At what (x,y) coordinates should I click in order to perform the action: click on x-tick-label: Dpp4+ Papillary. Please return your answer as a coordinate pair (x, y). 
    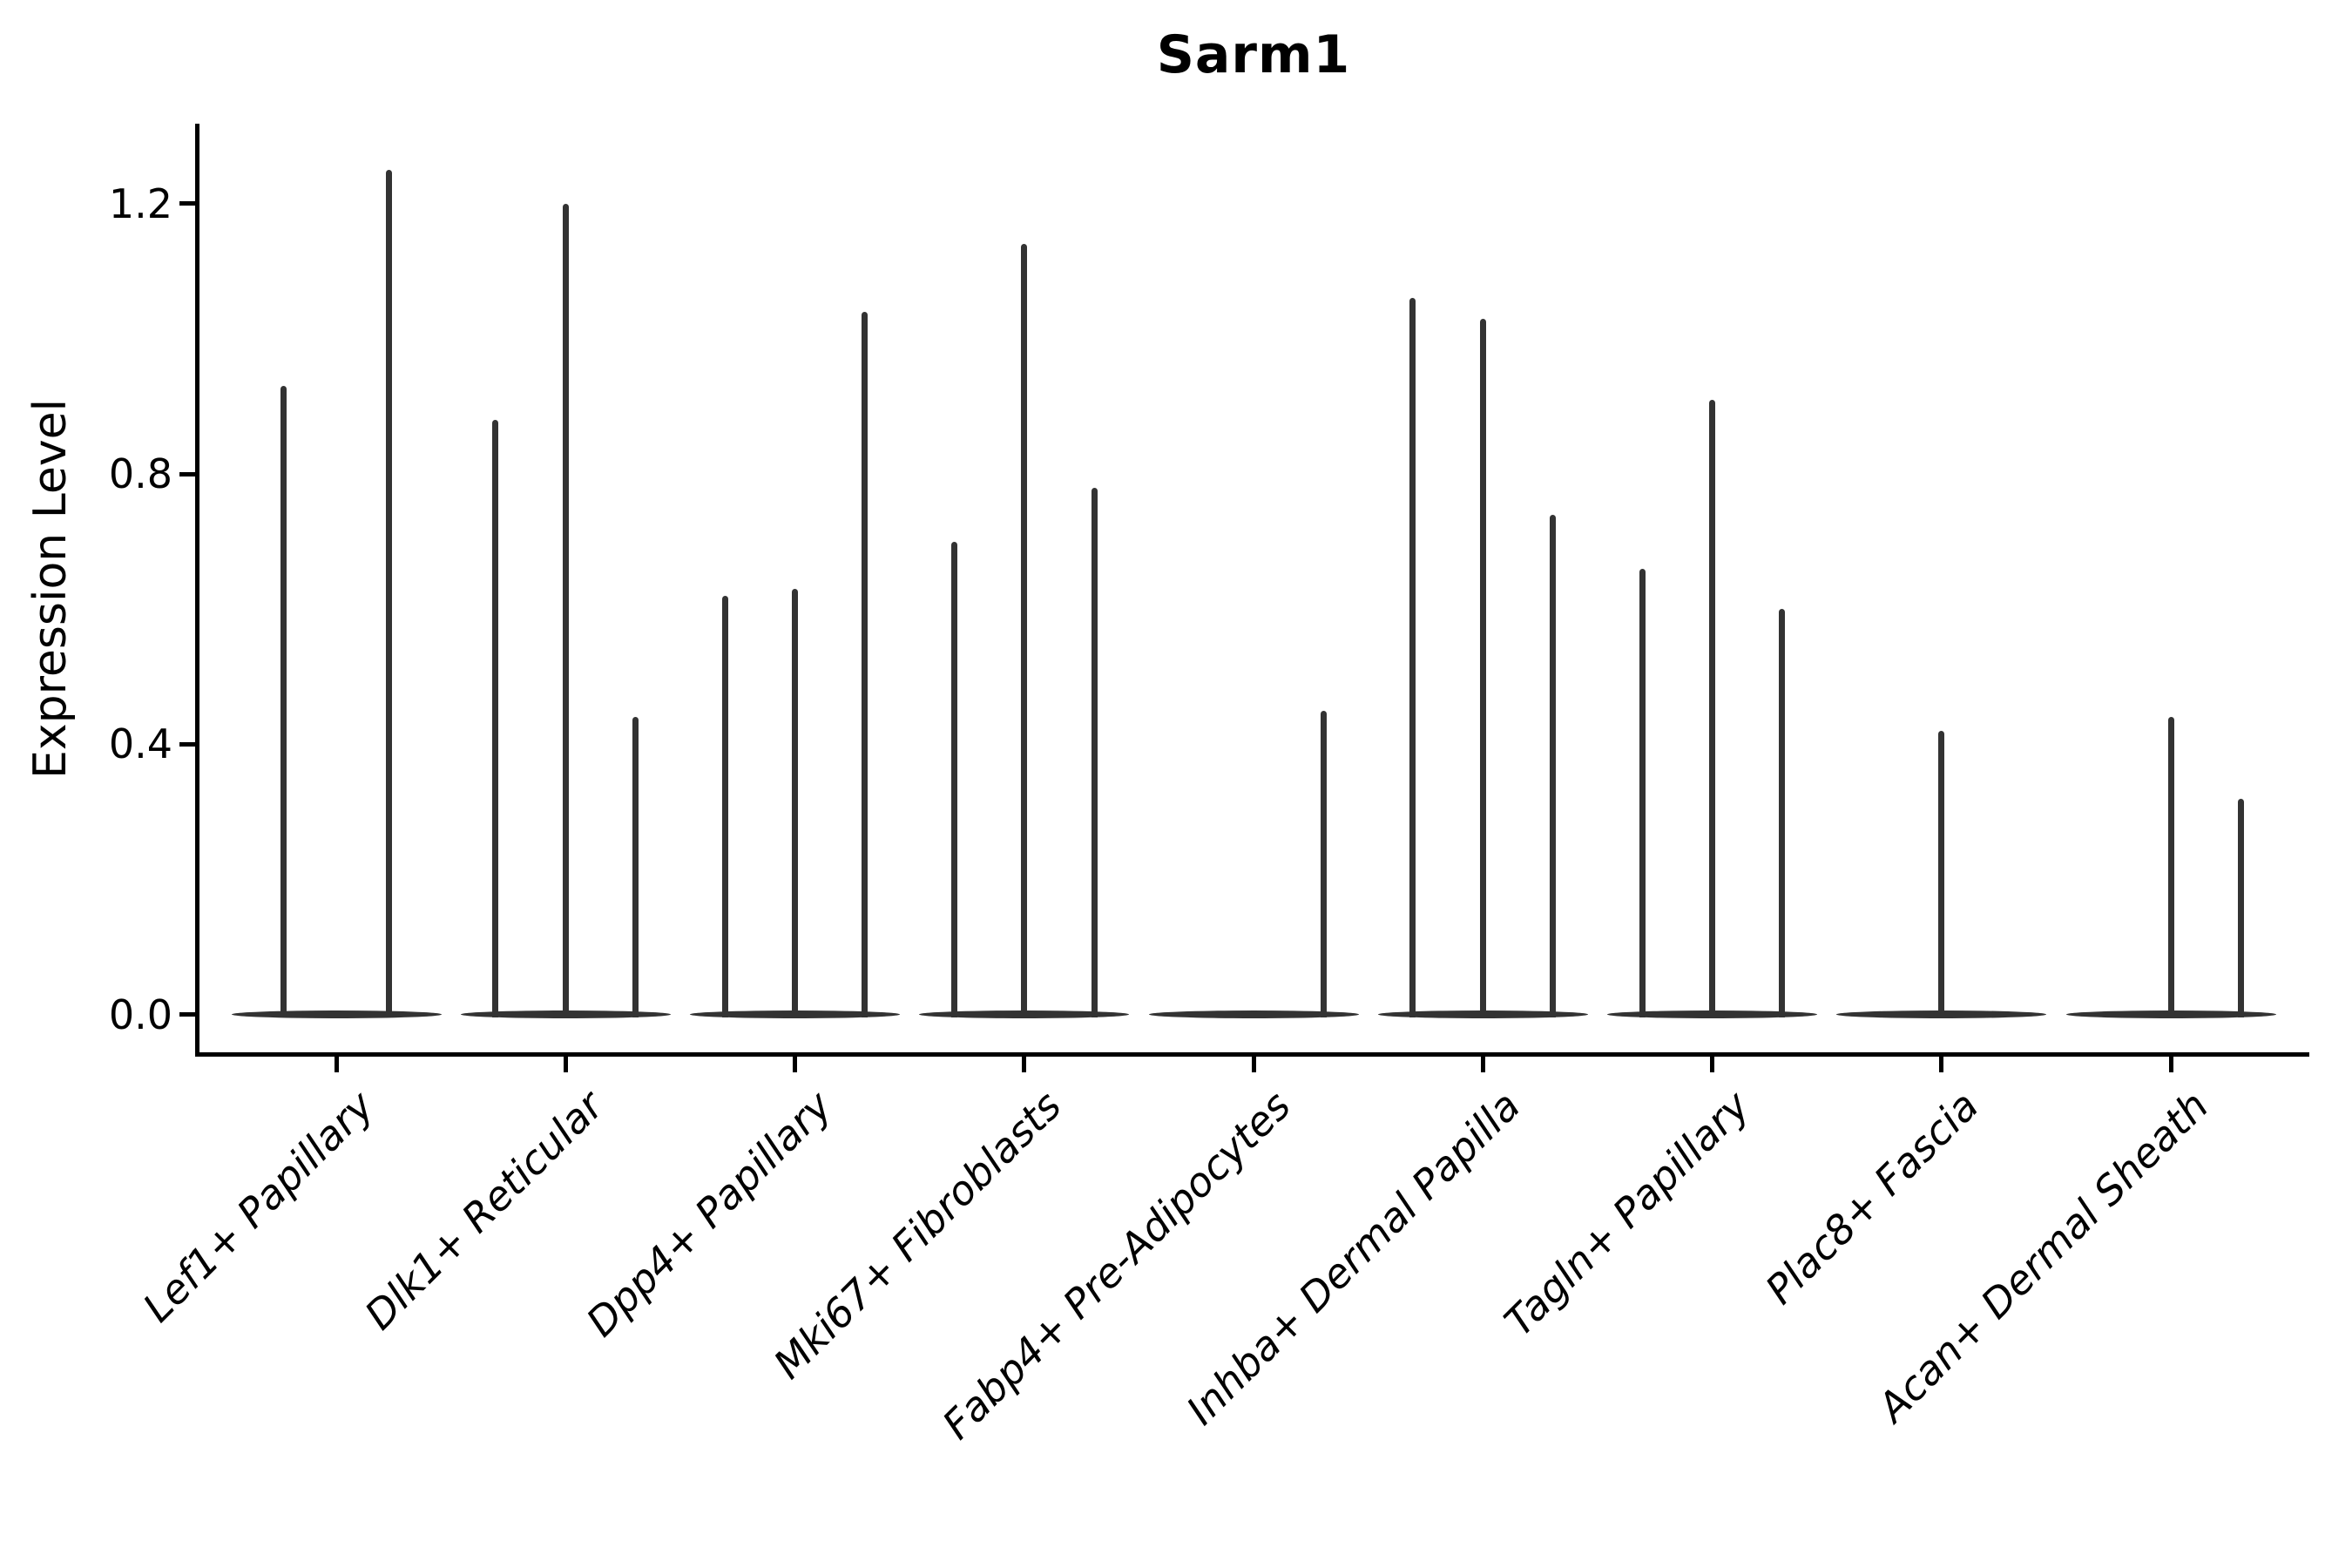
    Looking at the image, I should click on (709, 1214).